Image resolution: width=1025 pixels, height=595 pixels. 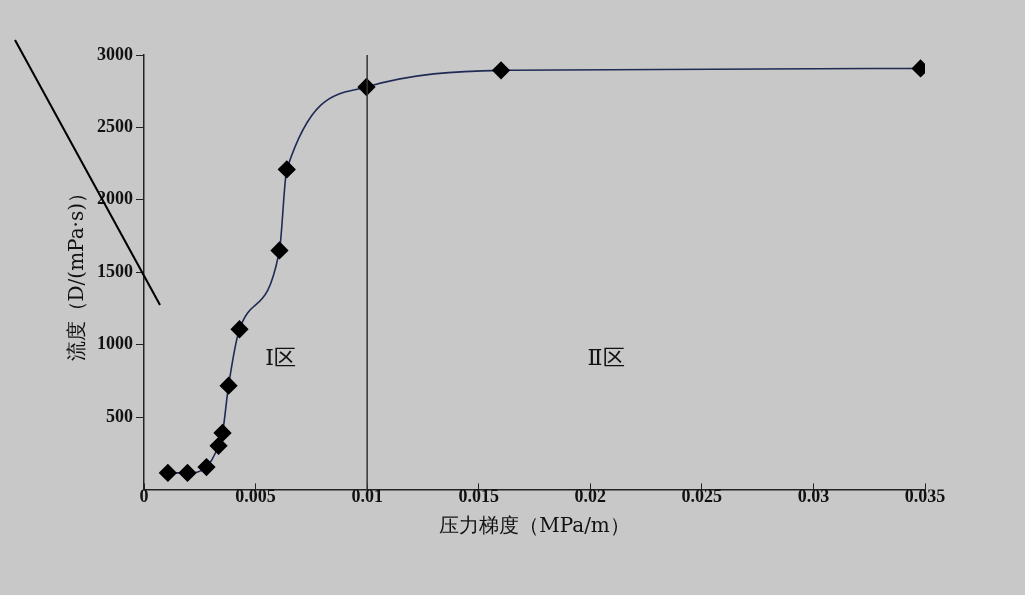 I want to click on x-tick-label: 0.01, so click(x=367, y=495).